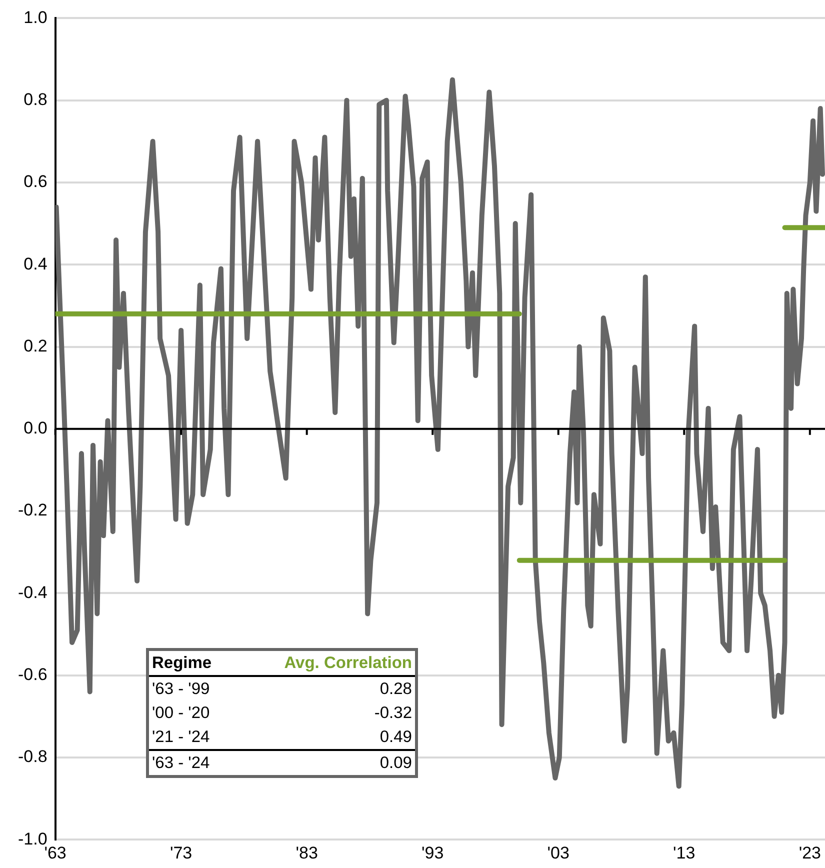 This screenshot has height=868, width=825. Describe the element at coordinates (33, 592) in the screenshot. I see `y-tick-label: -0.4` at that location.